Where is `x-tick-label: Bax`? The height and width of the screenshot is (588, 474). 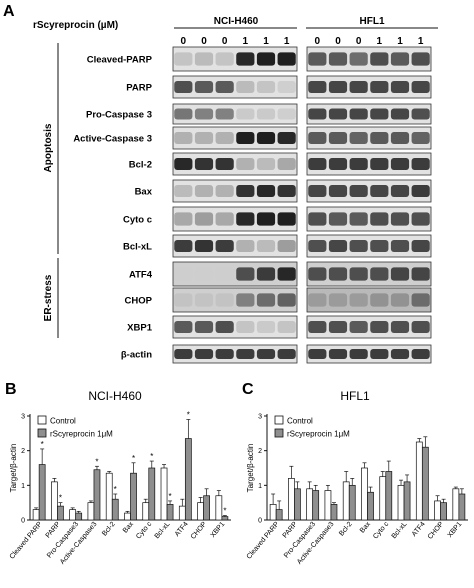
x-tick-label: Bax is located at coordinates (365, 527).